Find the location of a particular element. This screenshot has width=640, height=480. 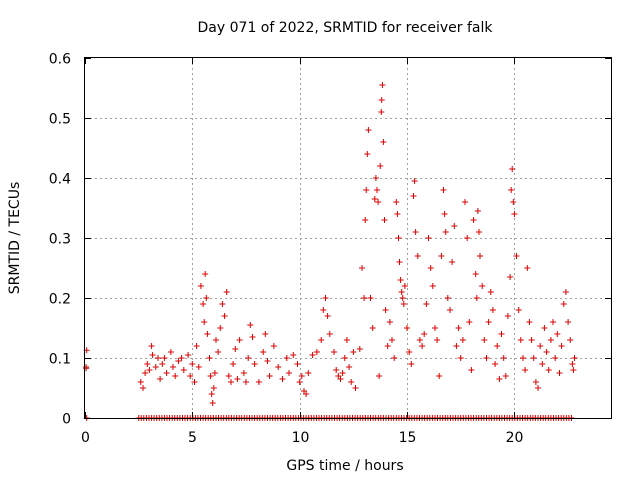

y-tick-label: 0 is located at coordinates (66, 420).